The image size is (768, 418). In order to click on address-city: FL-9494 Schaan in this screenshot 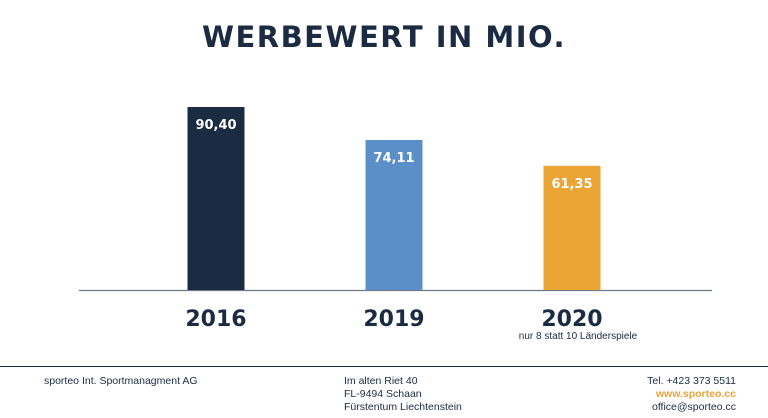, I will do `click(383, 394)`.